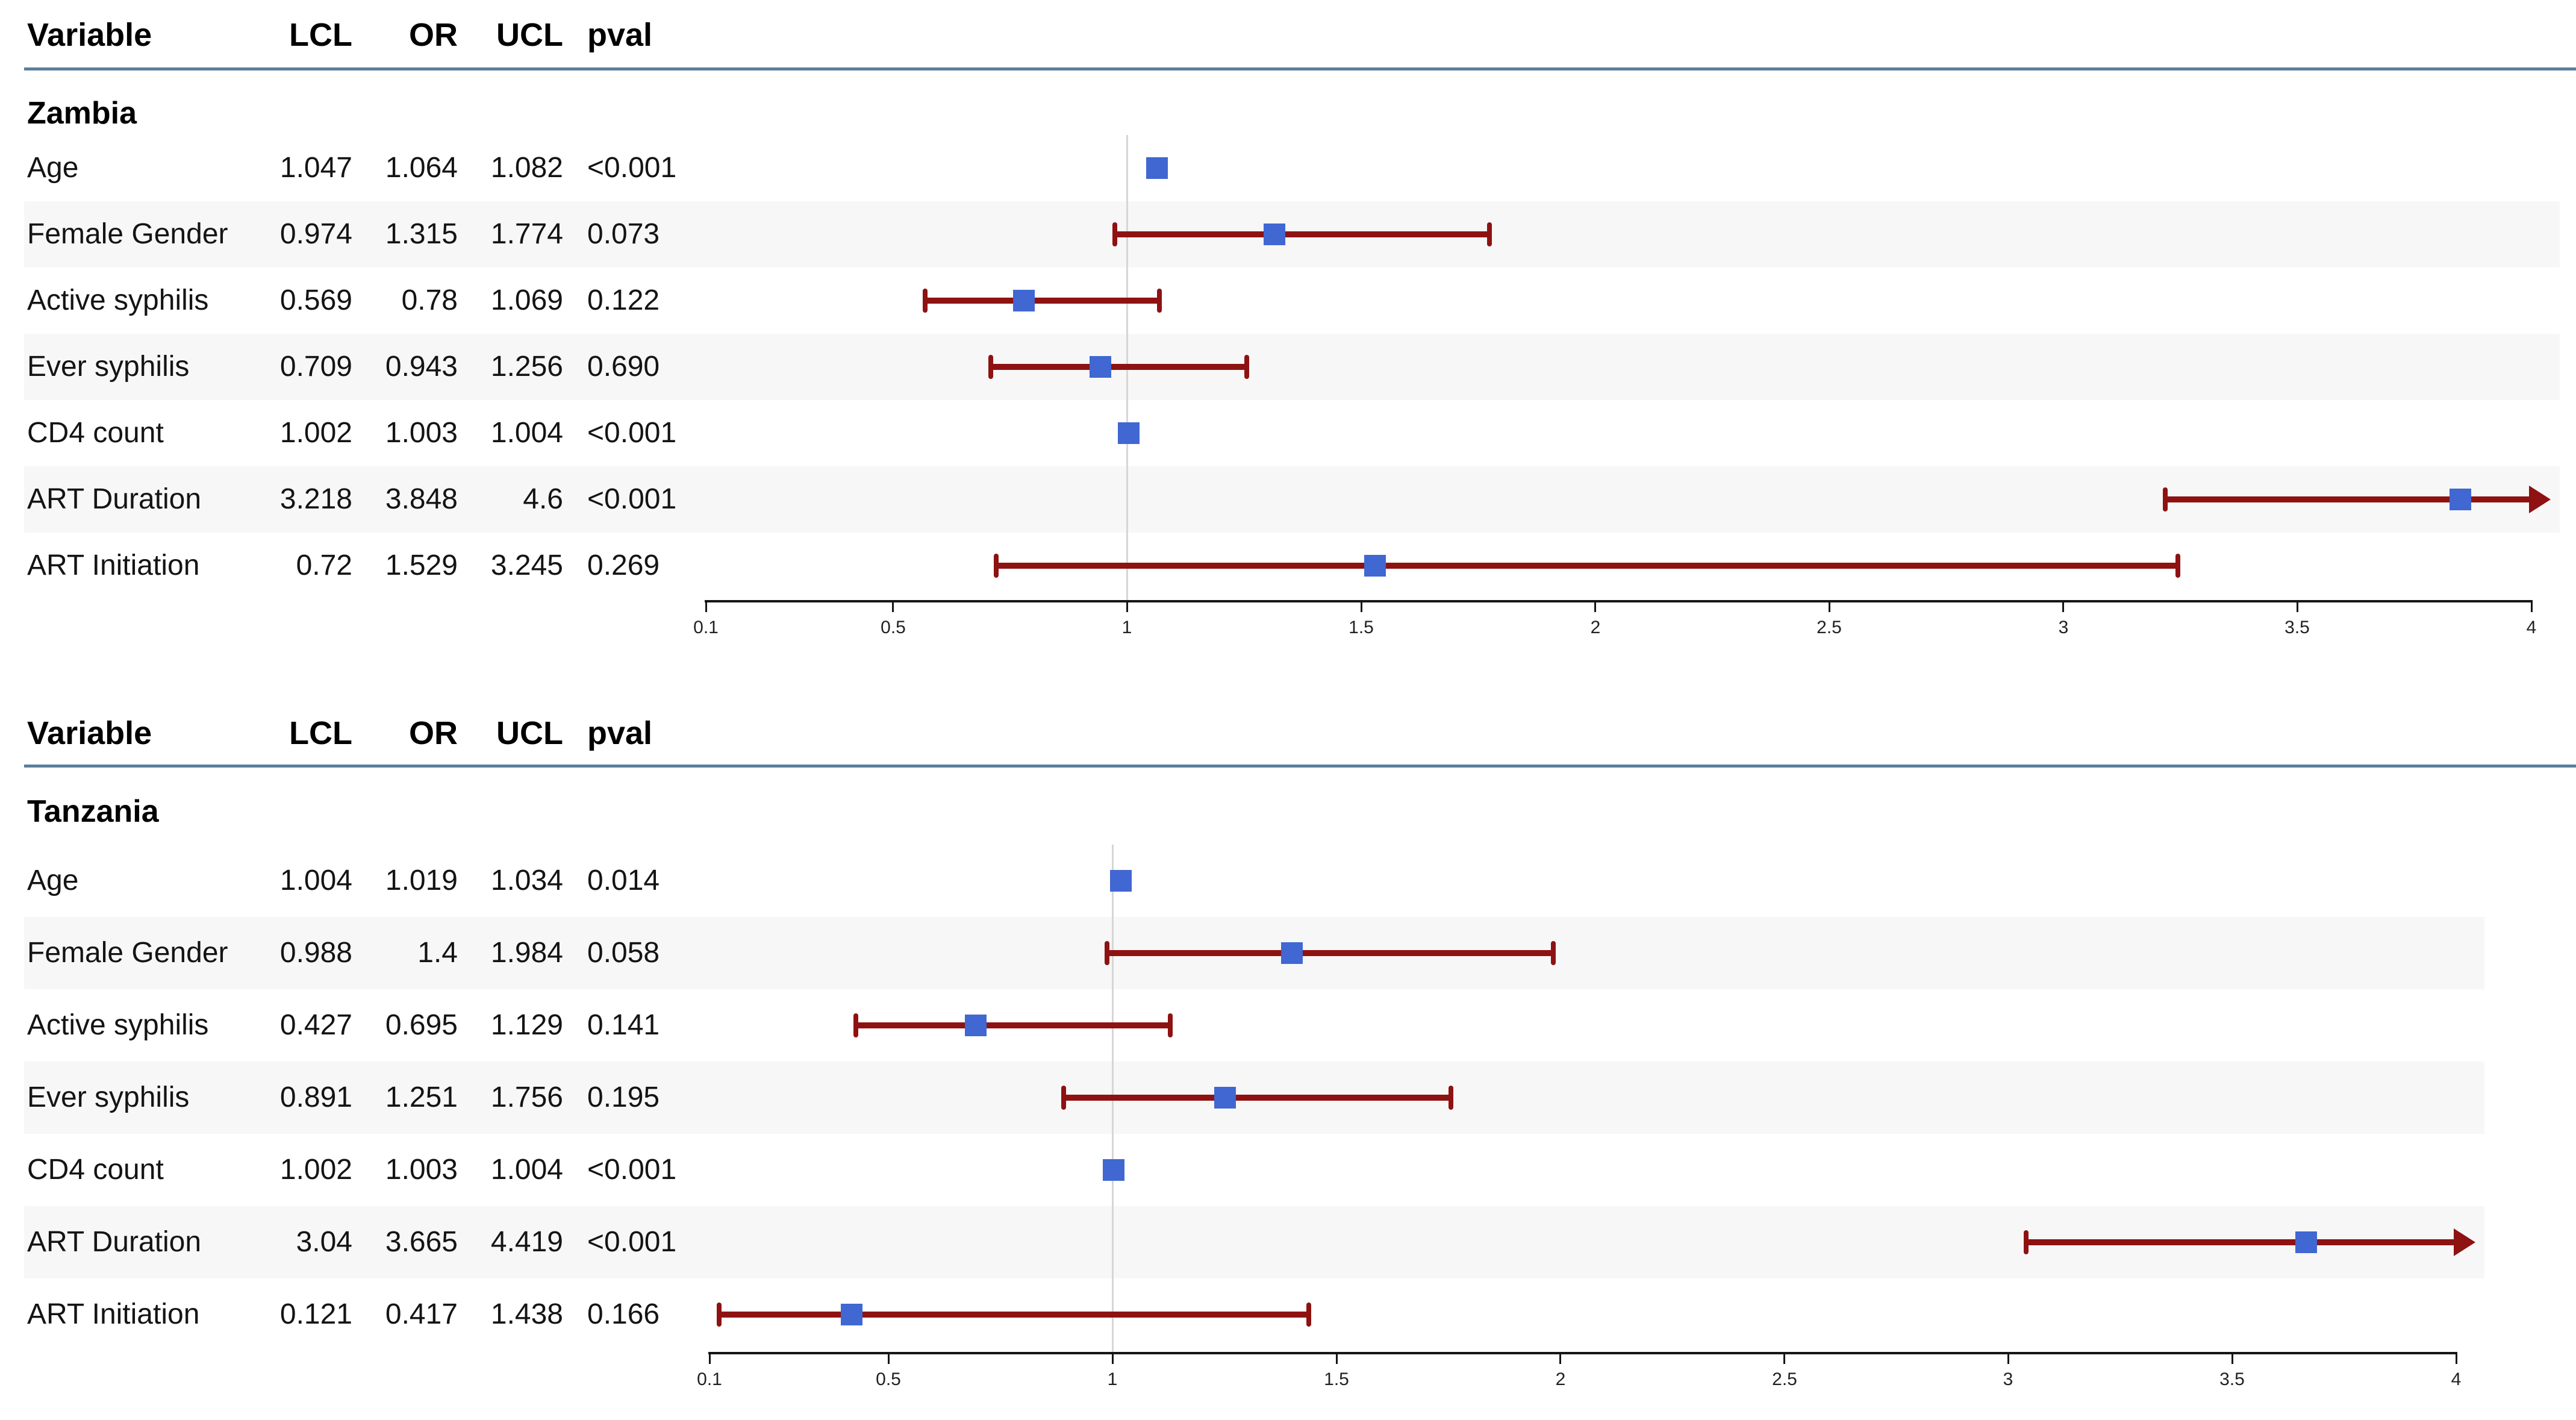 The image size is (2576, 1420). I want to click on row-variable-label: CD4 count, so click(95, 433).